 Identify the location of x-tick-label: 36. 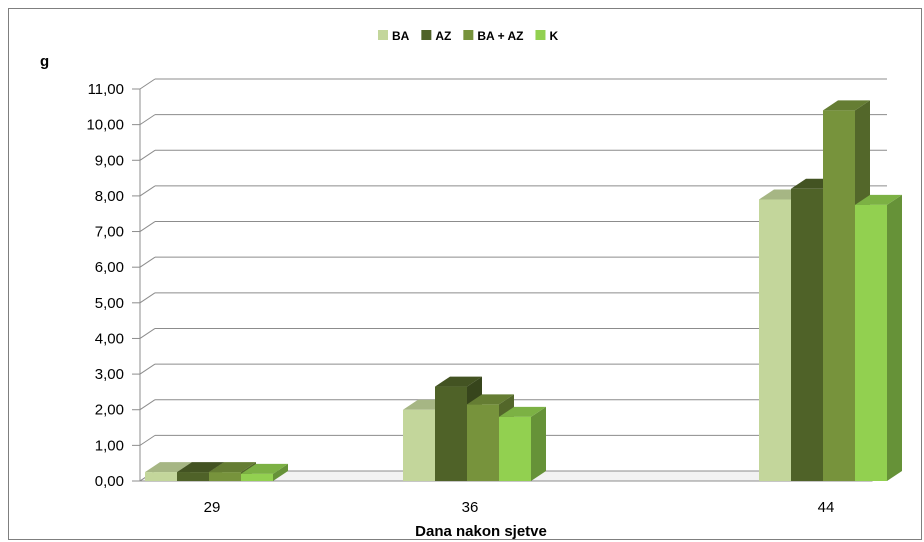
(470, 507).